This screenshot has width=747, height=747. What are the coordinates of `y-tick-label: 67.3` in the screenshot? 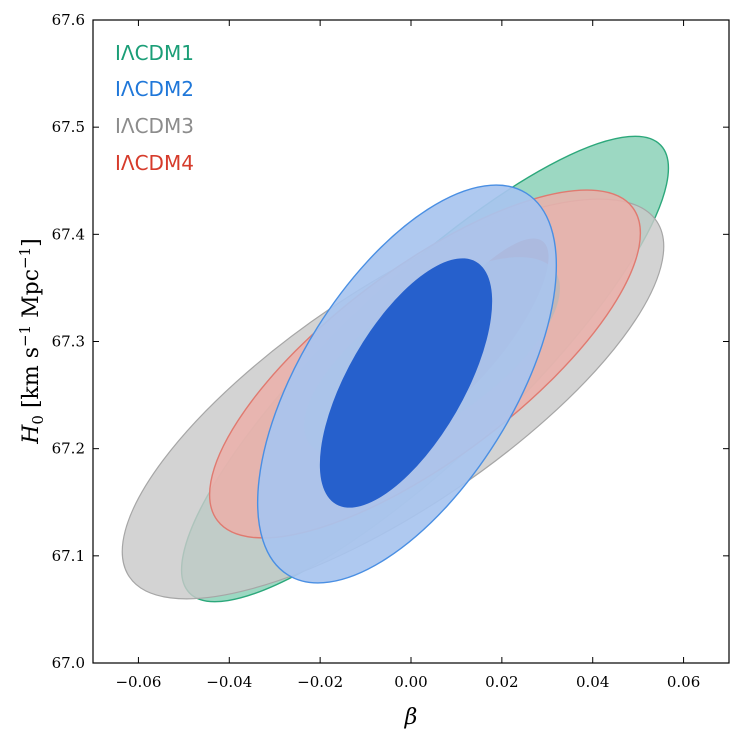 It's located at (68, 342).